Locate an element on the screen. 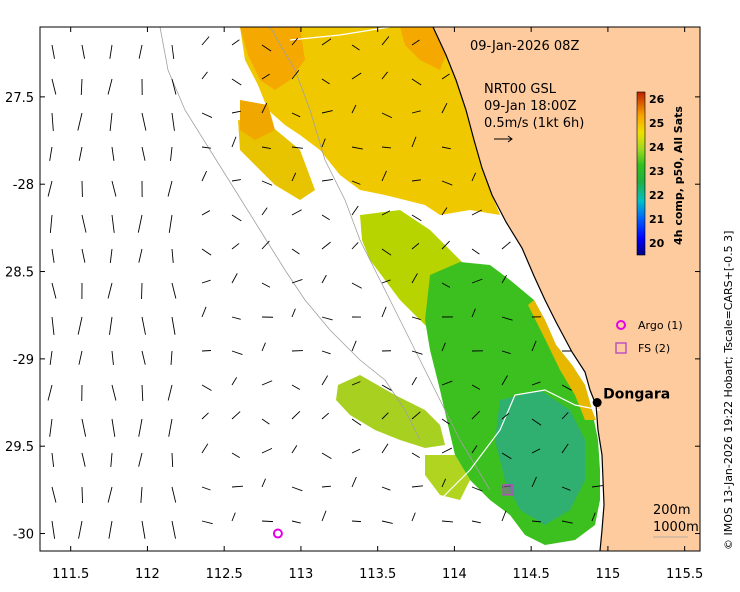  current-label-line1: NRT00 GSL is located at coordinates (520, 89).